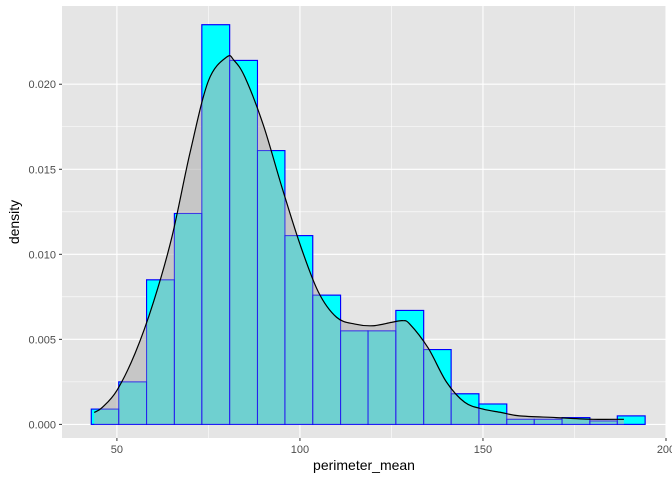  Describe the element at coordinates (42, 255) in the screenshot. I see `y-tick-label: 0.010` at that location.